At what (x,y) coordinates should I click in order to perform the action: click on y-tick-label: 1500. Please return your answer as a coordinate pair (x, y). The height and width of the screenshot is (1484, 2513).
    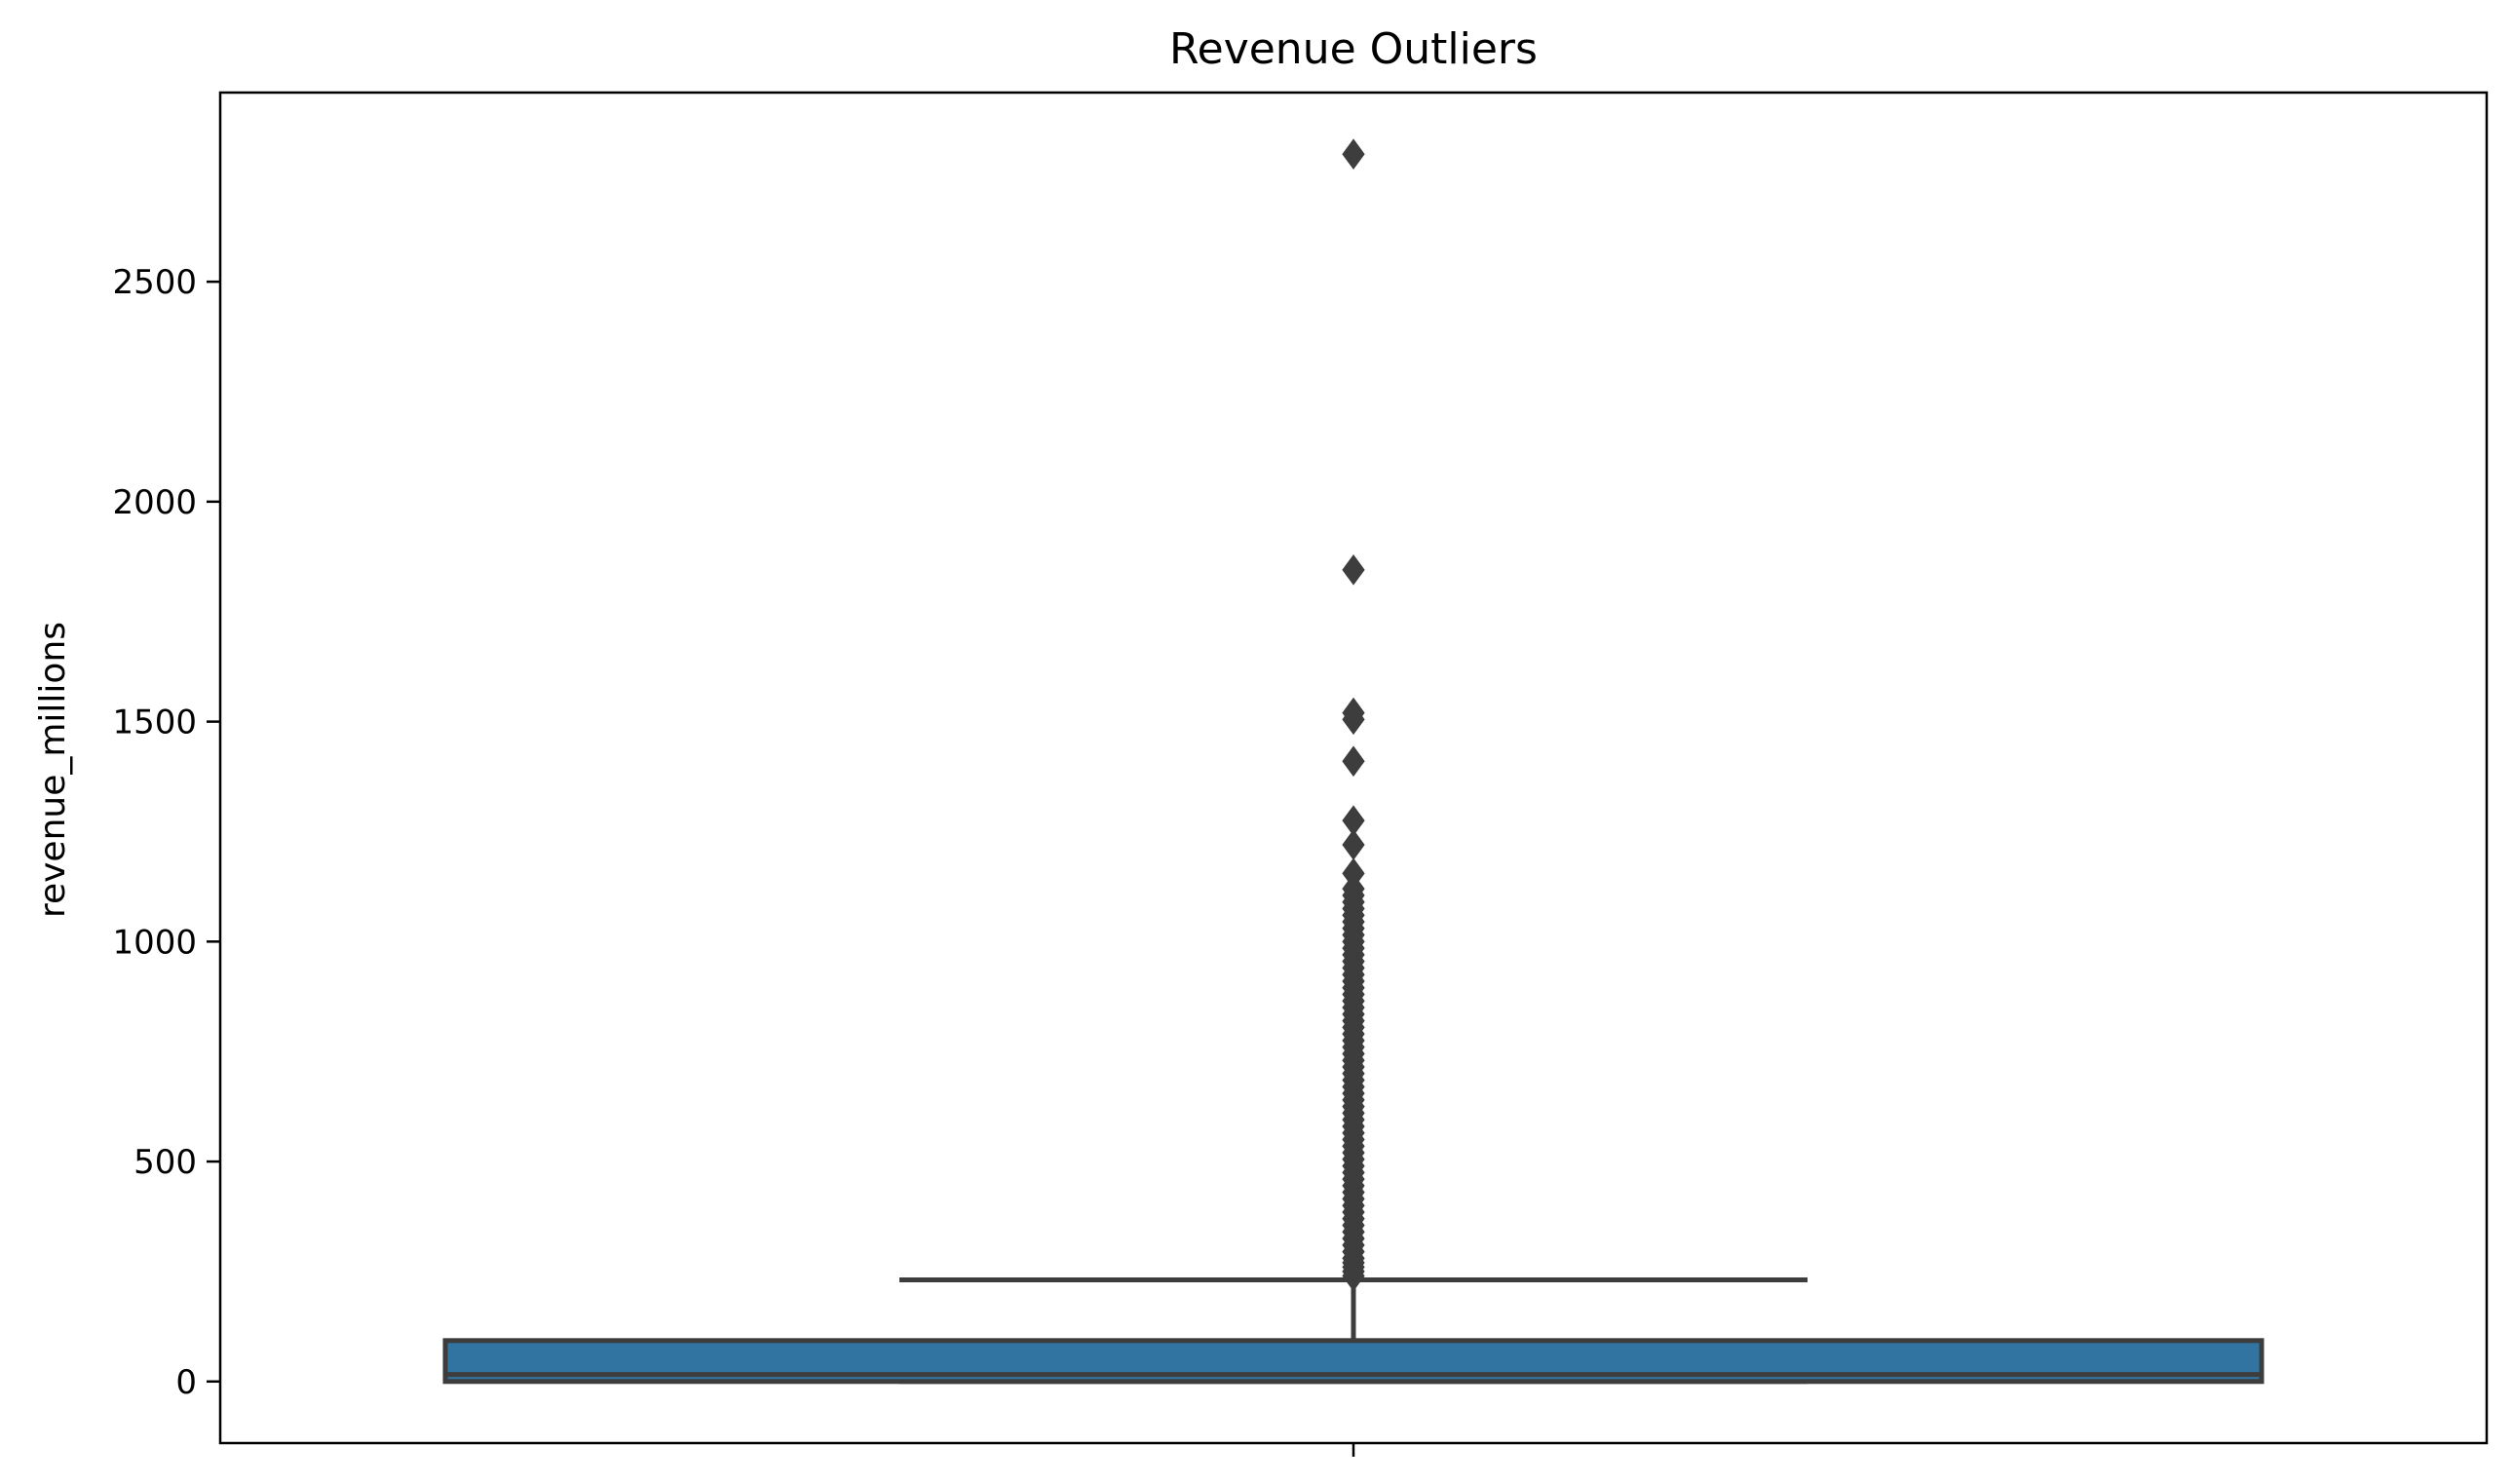
    Looking at the image, I should click on (155, 723).